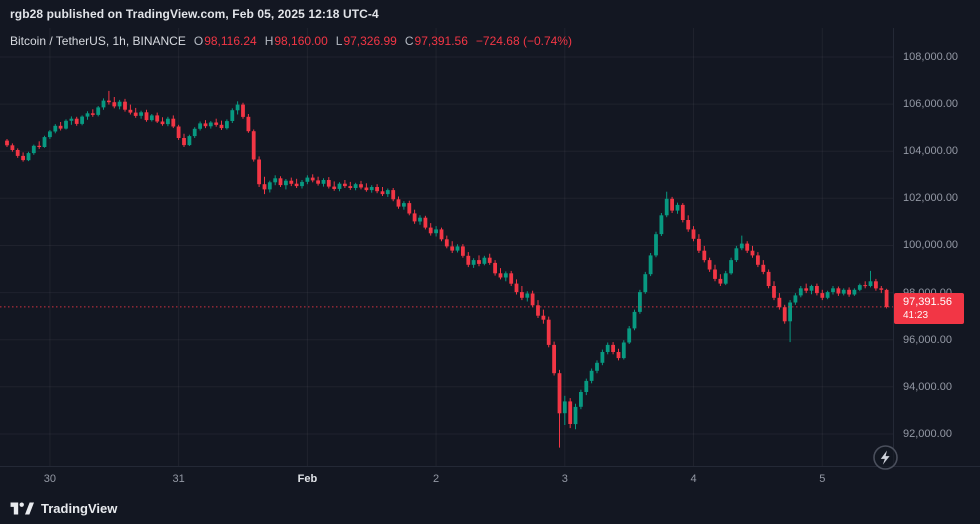 The height and width of the screenshot is (524, 980). What do you see at coordinates (885, 457) in the screenshot?
I see `lightning-button` at bounding box center [885, 457].